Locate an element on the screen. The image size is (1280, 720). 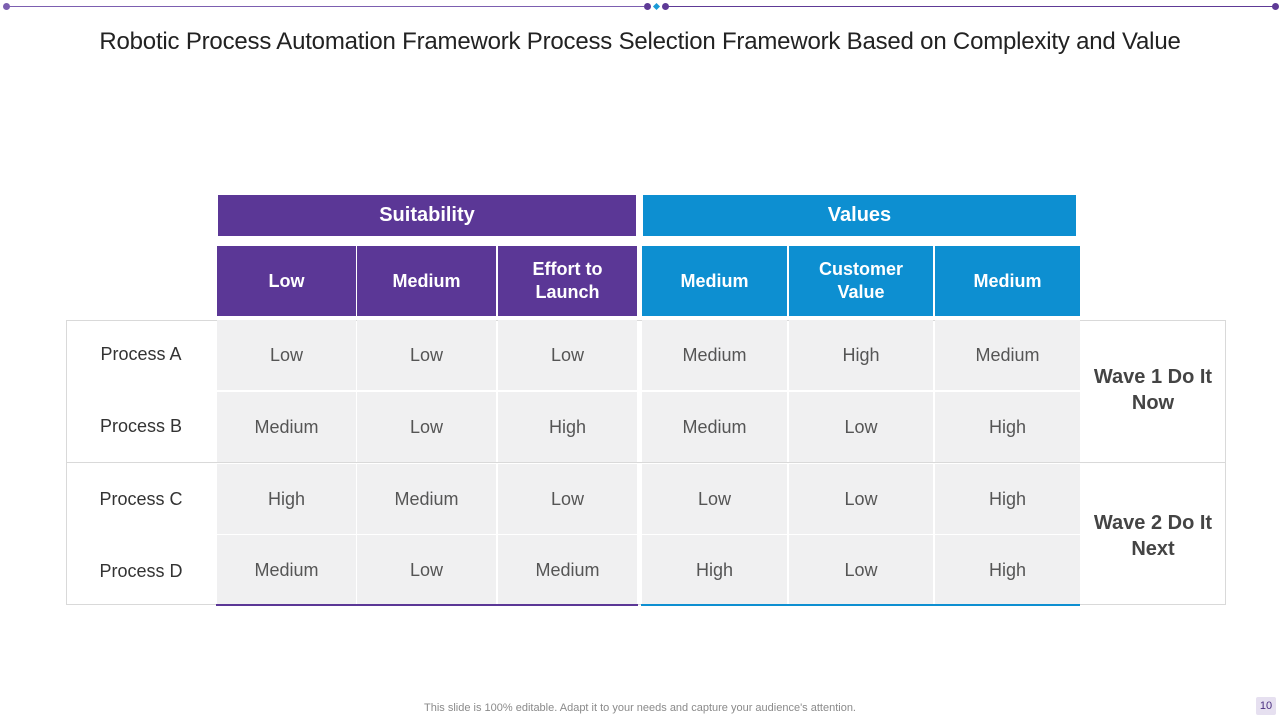
column-header: Customer Value is located at coordinates (861, 281).